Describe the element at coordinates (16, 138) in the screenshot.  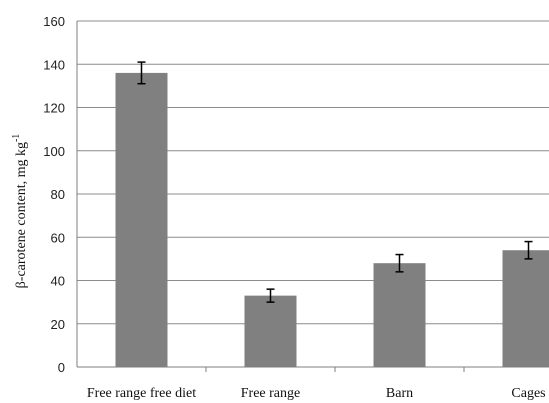
I see `y-axis-title-superscript: -1` at that location.